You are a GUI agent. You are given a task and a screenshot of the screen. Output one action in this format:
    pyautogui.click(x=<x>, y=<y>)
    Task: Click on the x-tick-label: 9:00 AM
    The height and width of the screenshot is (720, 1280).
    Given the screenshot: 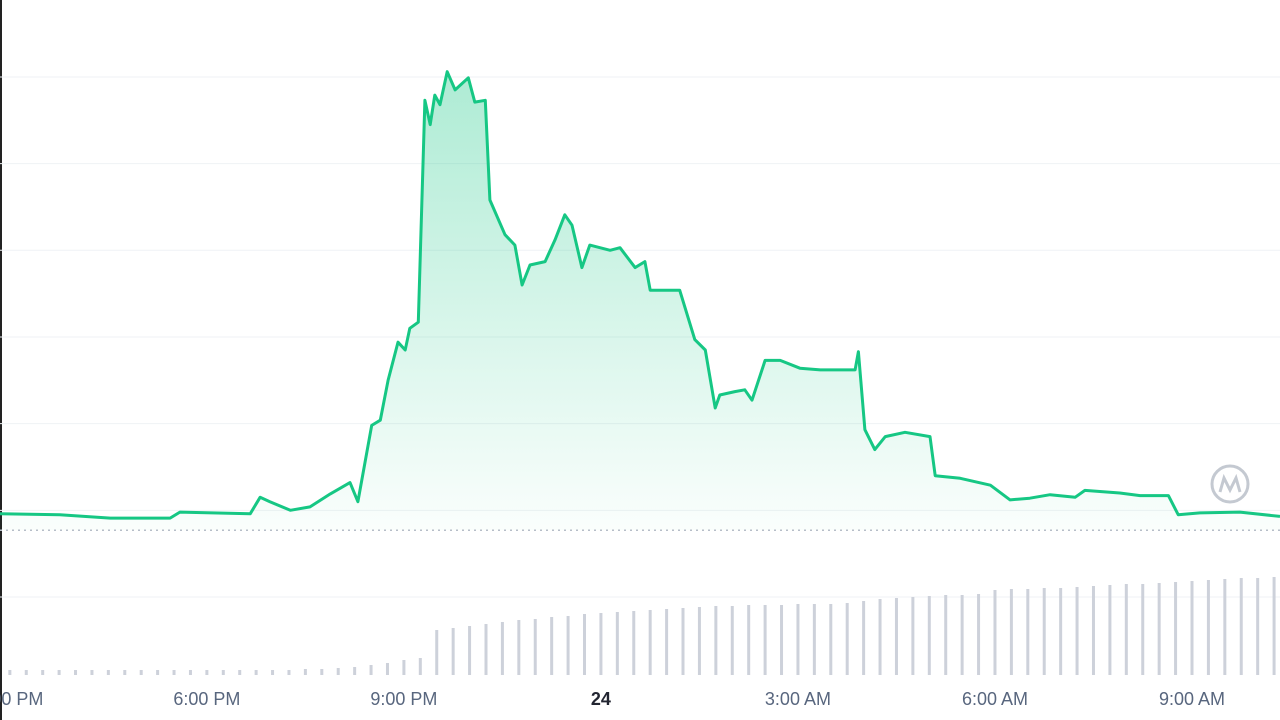 What is the action you would take?
    pyautogui.click(x=1192, y=699)
    